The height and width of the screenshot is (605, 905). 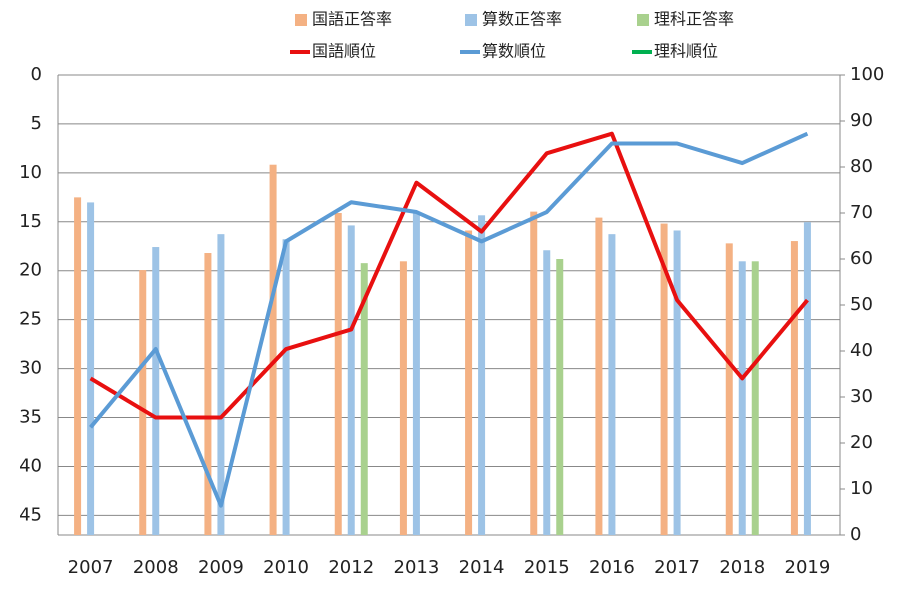 I want to click on y2-tick-label: 100, so click(x=867, y=74).